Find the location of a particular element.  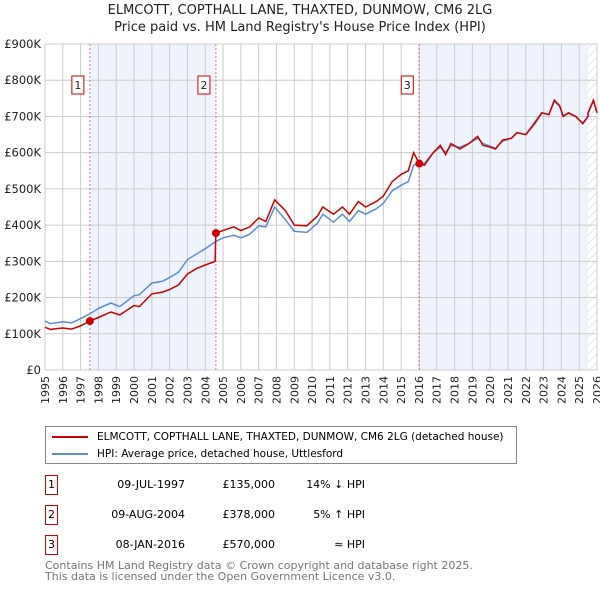

sale-price: £570,000 is located at coordinates (249, 544).